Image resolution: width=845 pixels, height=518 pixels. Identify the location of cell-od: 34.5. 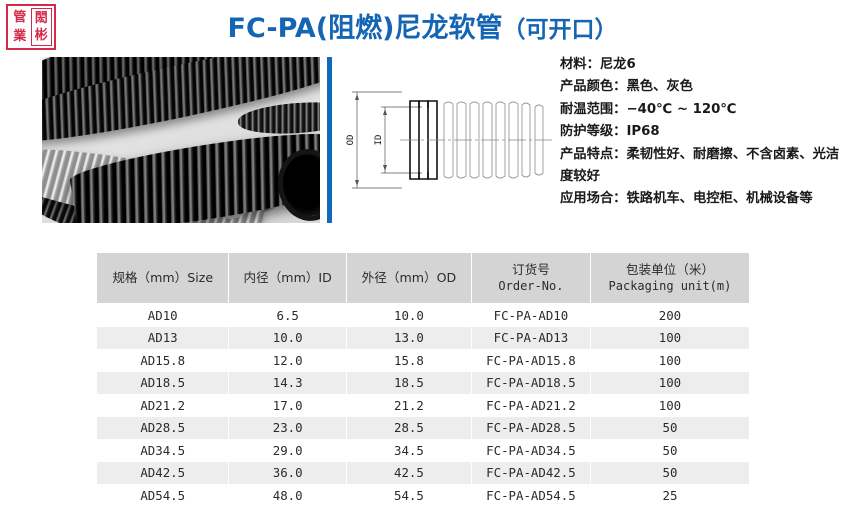
(409, 450).